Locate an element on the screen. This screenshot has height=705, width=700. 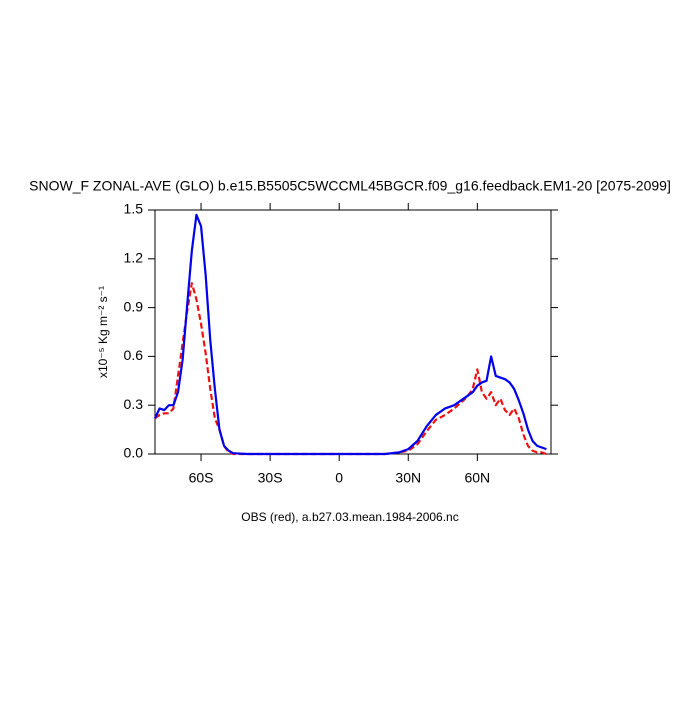
y-tick-label: 0.9 is located at coordinates (134, 306).